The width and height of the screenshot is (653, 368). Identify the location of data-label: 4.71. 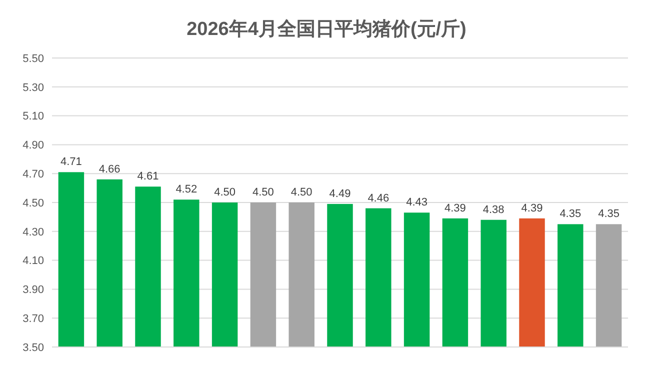
(71, 162).